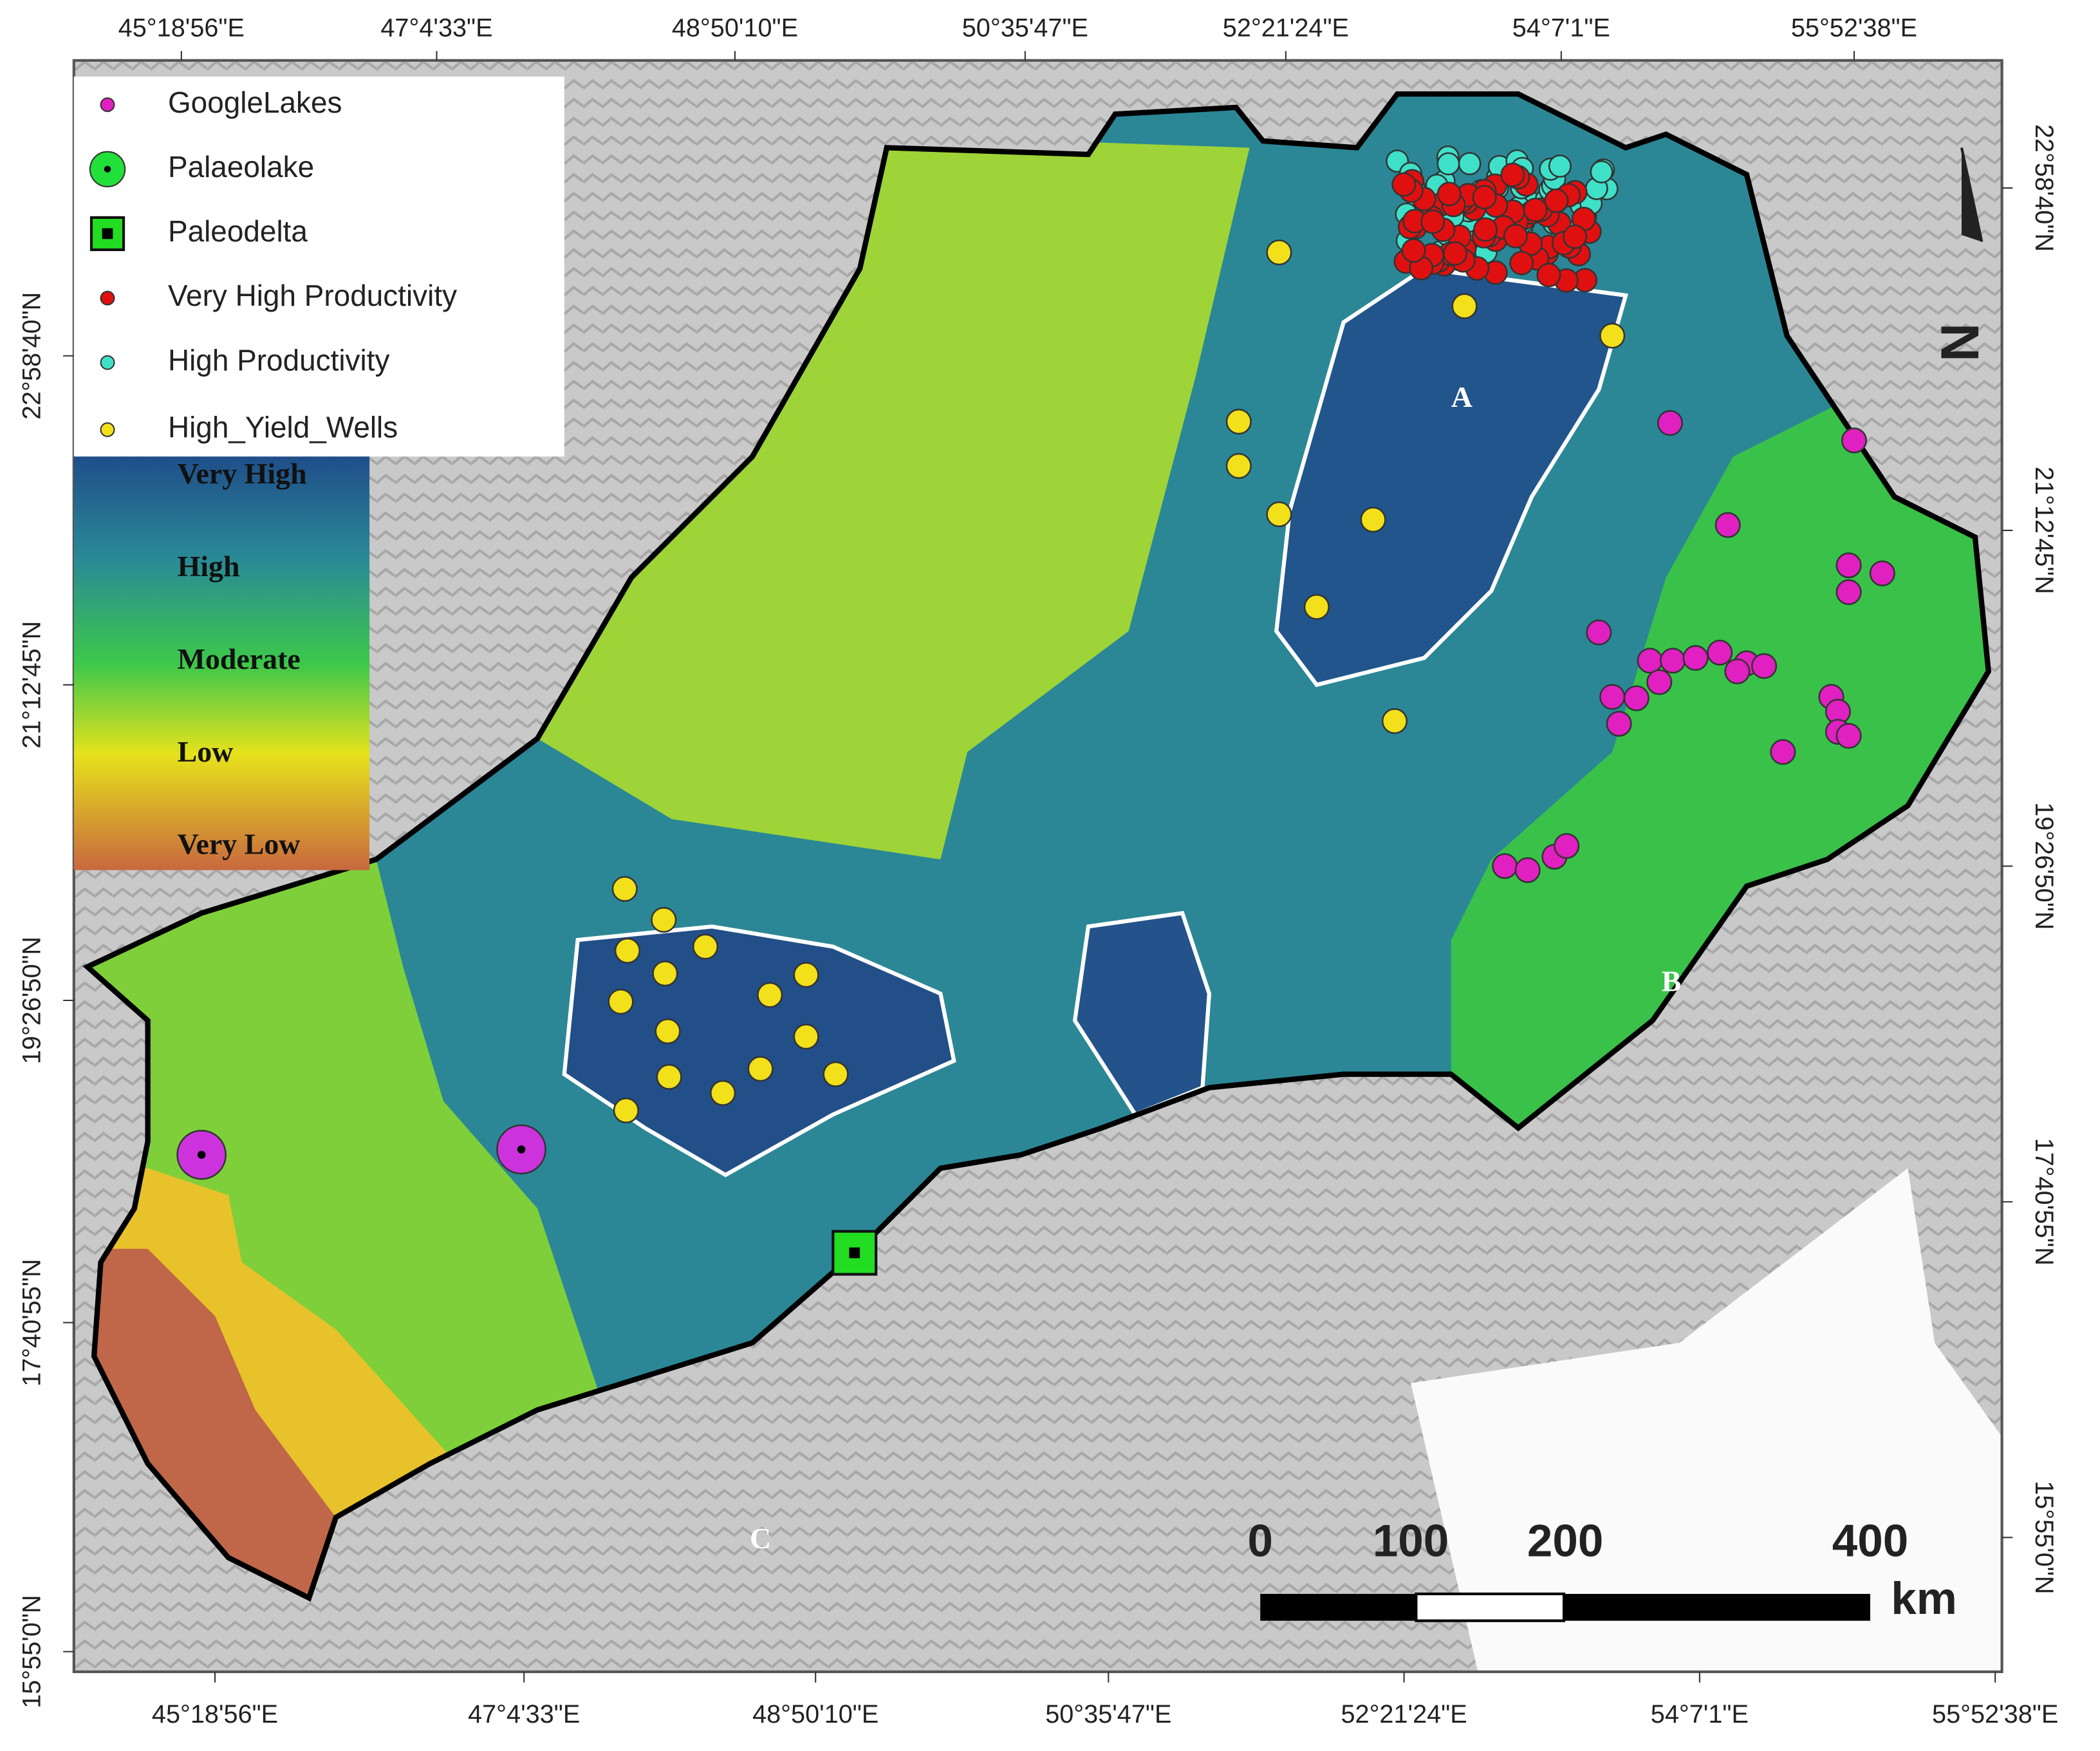 The height and width of the screenshot is (1751, 2100). I want to click on legend-label: GoogleLakes, so click(255, 103).